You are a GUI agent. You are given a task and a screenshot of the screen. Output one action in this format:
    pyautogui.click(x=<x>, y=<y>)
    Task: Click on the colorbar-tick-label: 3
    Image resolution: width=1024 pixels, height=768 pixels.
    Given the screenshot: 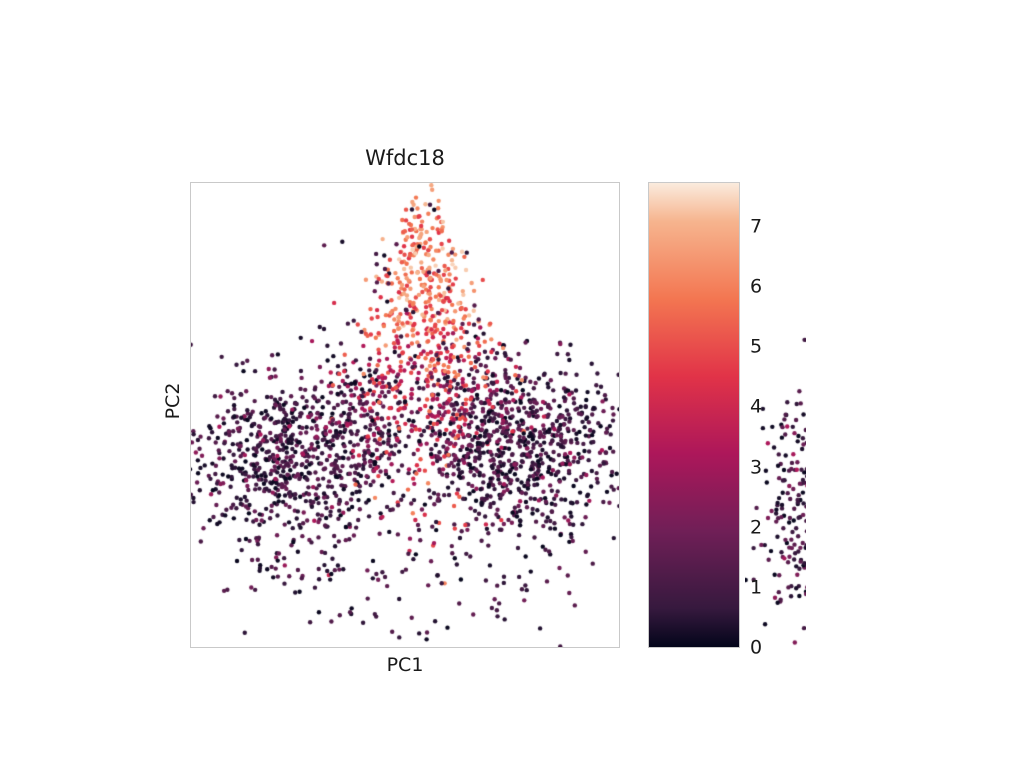 What is the action you would take?
    pyautogui.click(x=756, y=467)
    